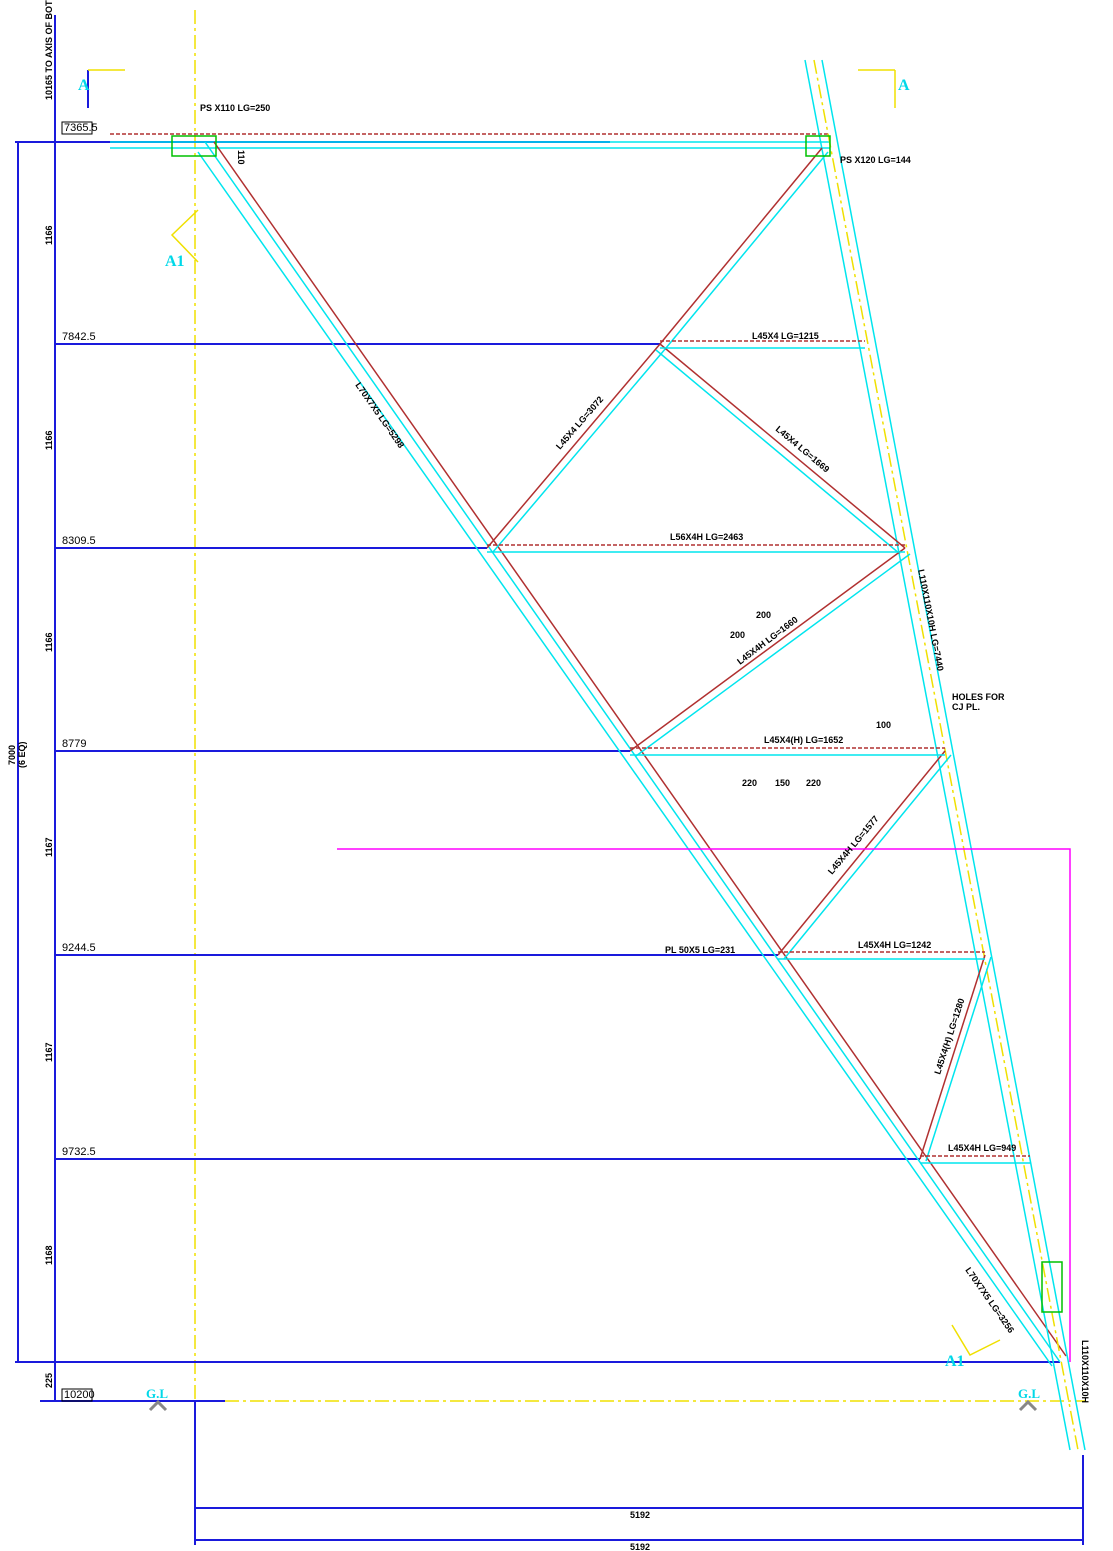 Image resolution: width=1113 pixels, height=1551 pixels. I want to click on total-height: 7000, so click(12, 755).